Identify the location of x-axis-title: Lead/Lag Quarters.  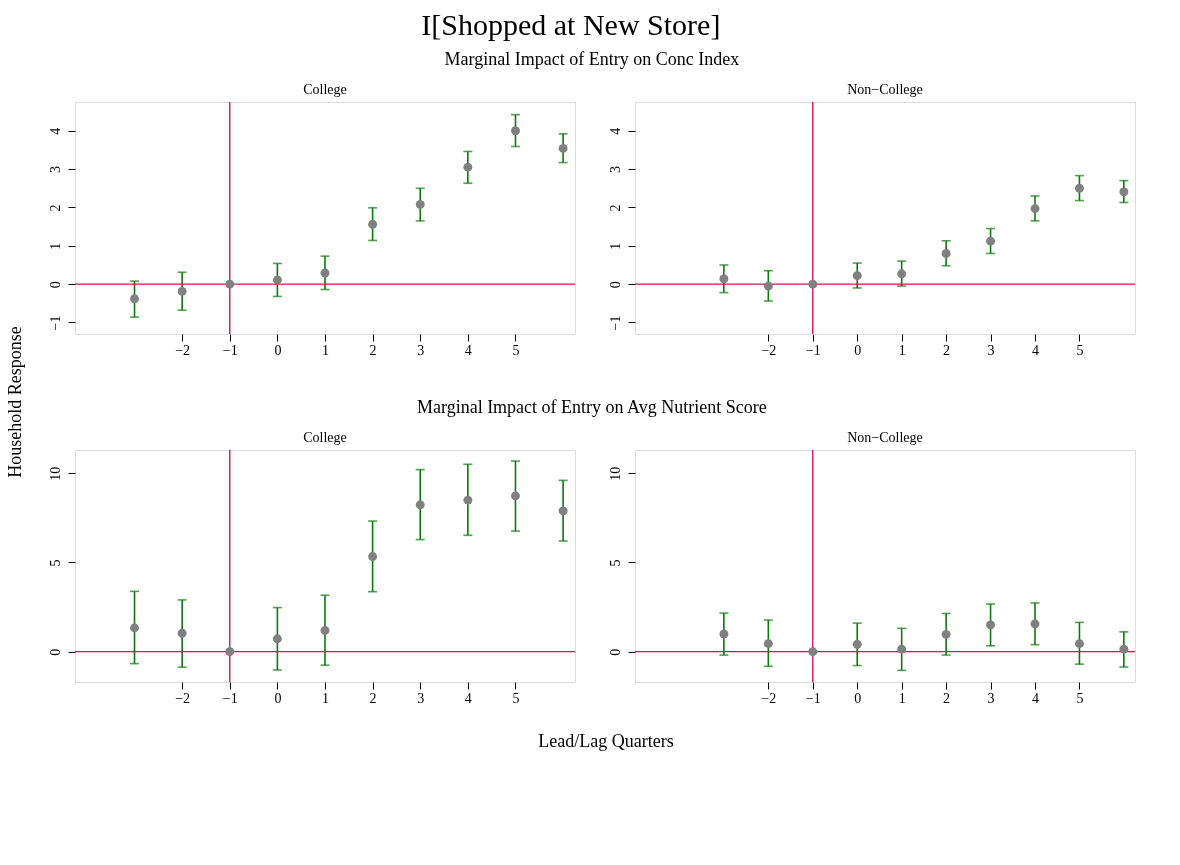
(606, 741).